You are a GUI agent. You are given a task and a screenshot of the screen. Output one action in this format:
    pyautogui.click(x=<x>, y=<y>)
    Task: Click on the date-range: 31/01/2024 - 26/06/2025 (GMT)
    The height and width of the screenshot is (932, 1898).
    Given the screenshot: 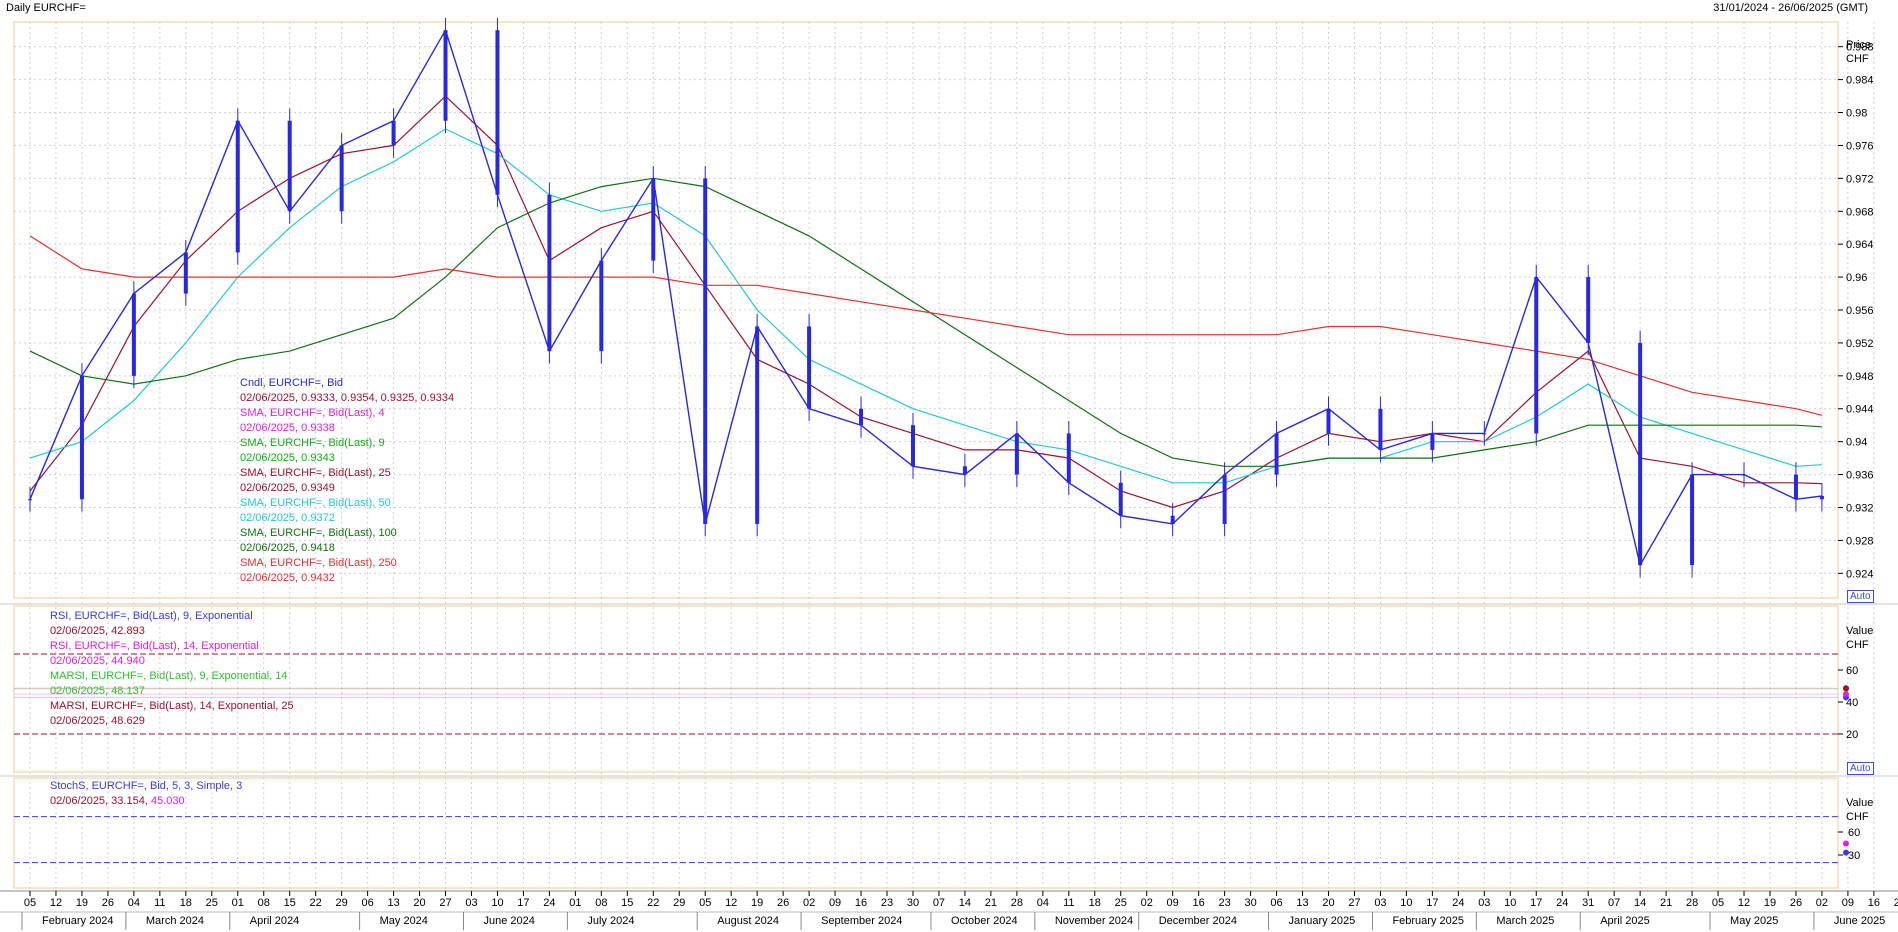 What is the action you would take?
    pyautogui.click(x=1790, y=8)
    